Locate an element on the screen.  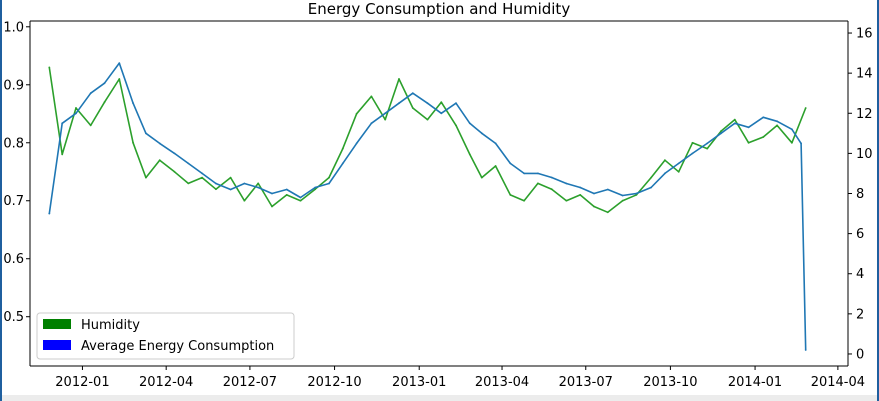
legend: Humidity Average Energy Consumption is located at coordinates (165, 336).